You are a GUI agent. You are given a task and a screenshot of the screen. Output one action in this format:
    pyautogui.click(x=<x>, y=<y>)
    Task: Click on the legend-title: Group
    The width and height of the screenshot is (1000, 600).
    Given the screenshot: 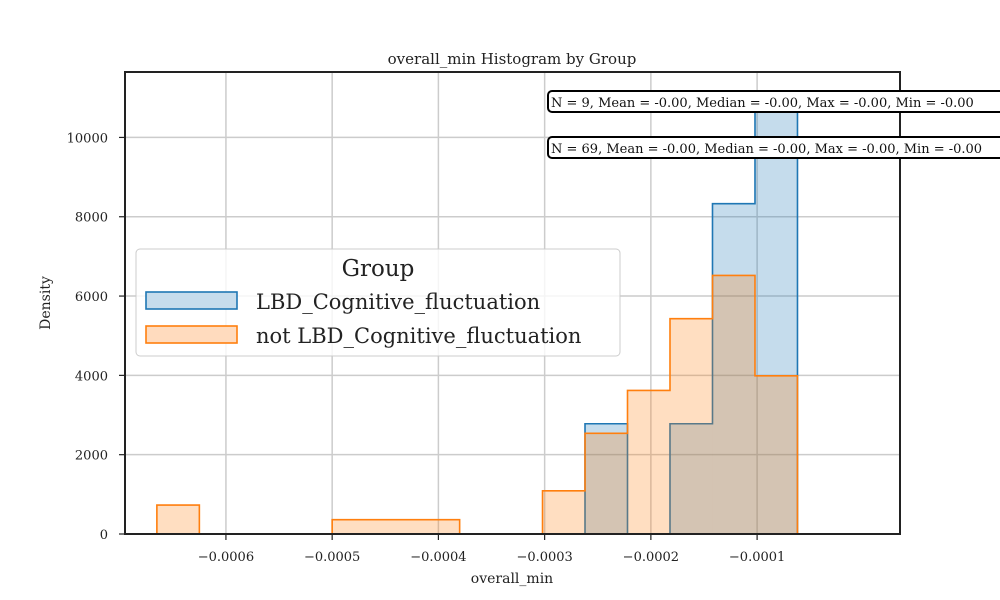 What is the action you would take?
    pyautogui.click(x=378, y=269)
    